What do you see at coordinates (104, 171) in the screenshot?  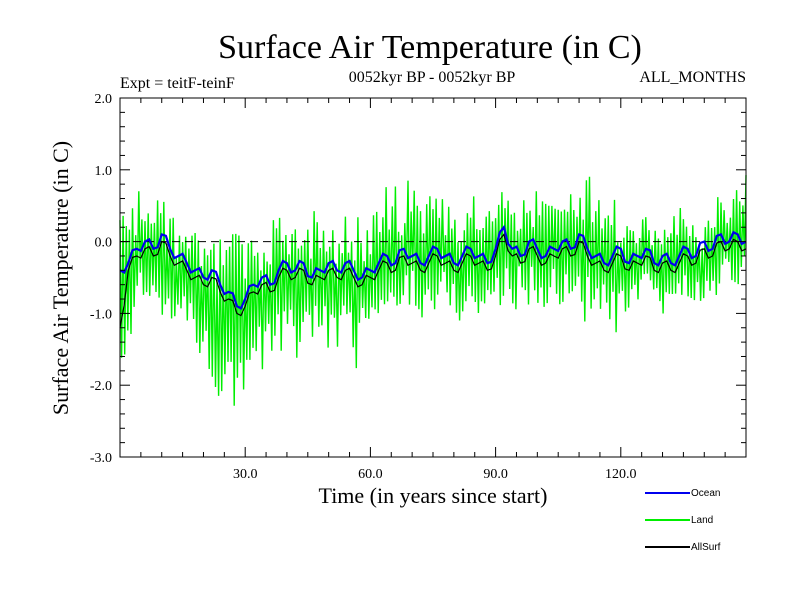 I see `y-tick-label: 1.0` at bounding box center [104, 171].